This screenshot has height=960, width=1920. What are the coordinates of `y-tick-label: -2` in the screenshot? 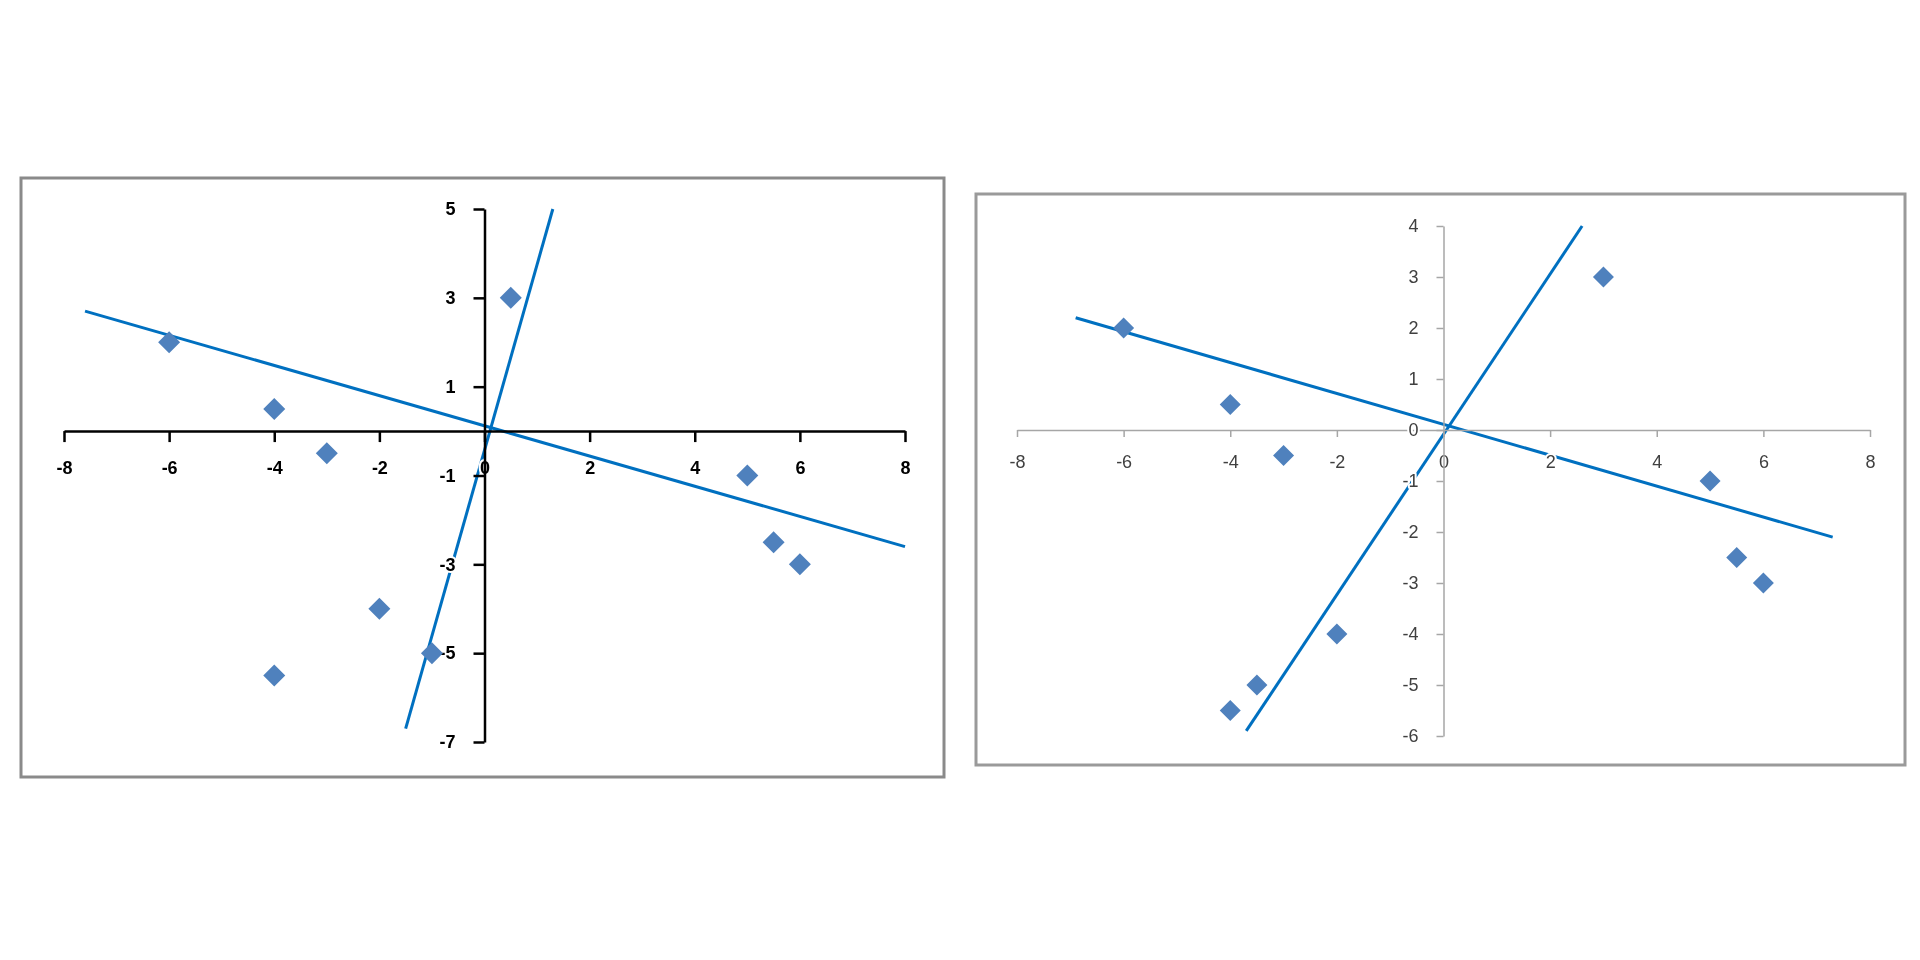 It's located at (1410, 532).